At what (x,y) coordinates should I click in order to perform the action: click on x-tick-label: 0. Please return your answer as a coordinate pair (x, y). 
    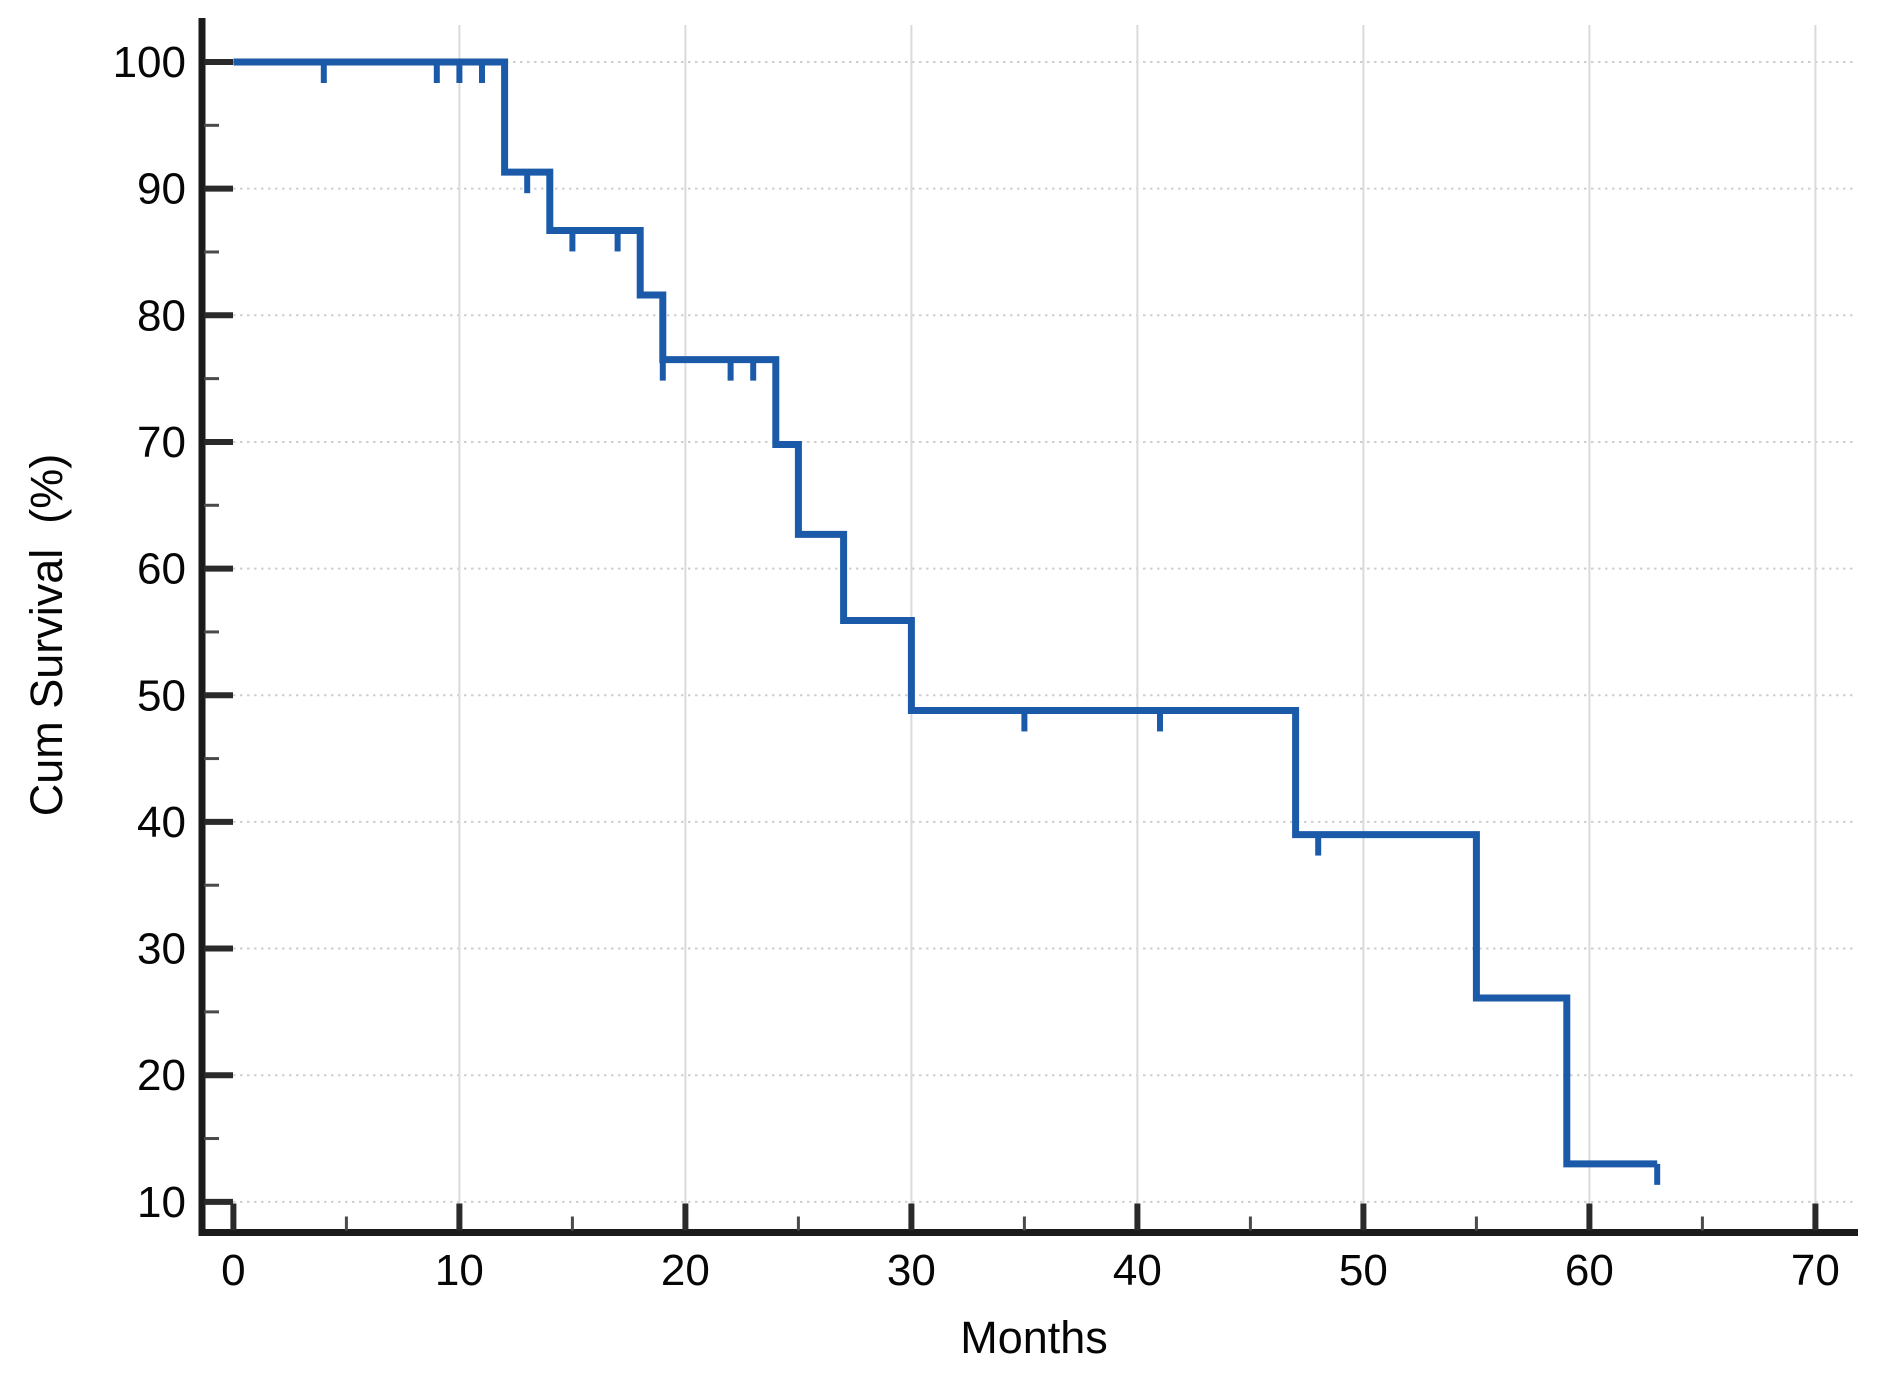
    Looking at the image, I should click on (233, 1270).